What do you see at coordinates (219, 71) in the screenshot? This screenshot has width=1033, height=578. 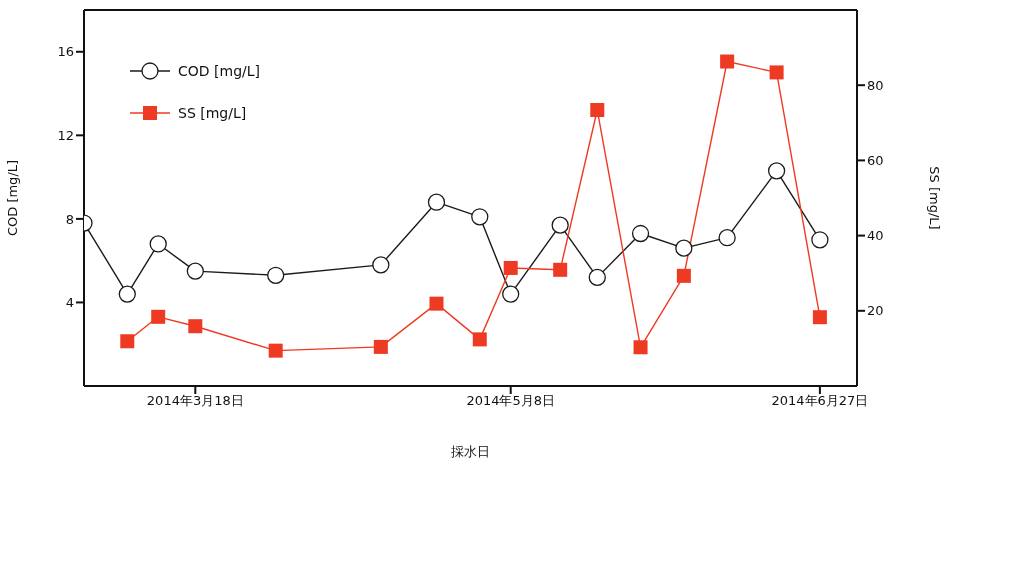 I see `legend-label: COD [mg/L]` at bounding box center [219, 71].